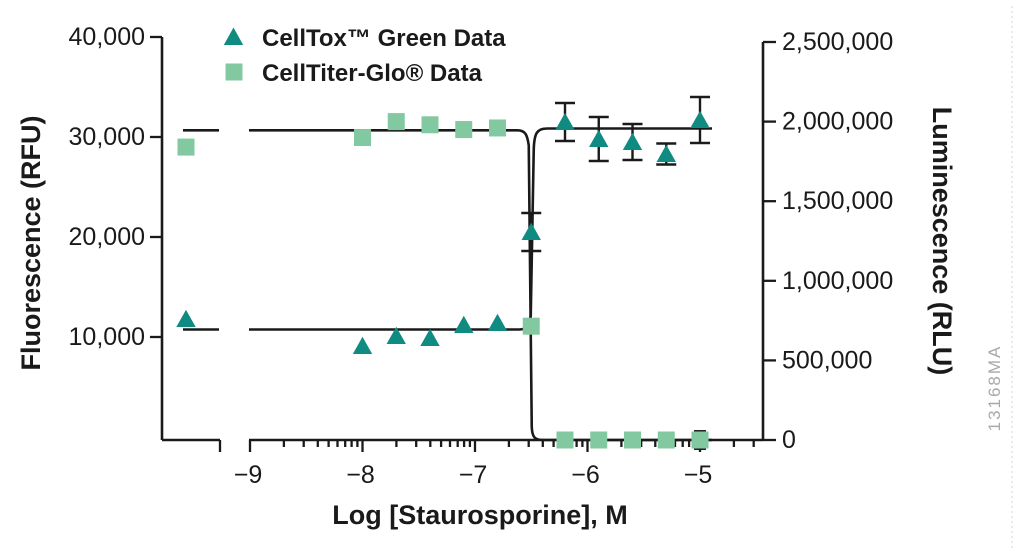 This screenshot has width=1016, height=556. What do you see at coordinates (942, 241) in the screenshot?
I see `right-axis-title: Luminescence (RLU)` at bounding box center [942, 241].